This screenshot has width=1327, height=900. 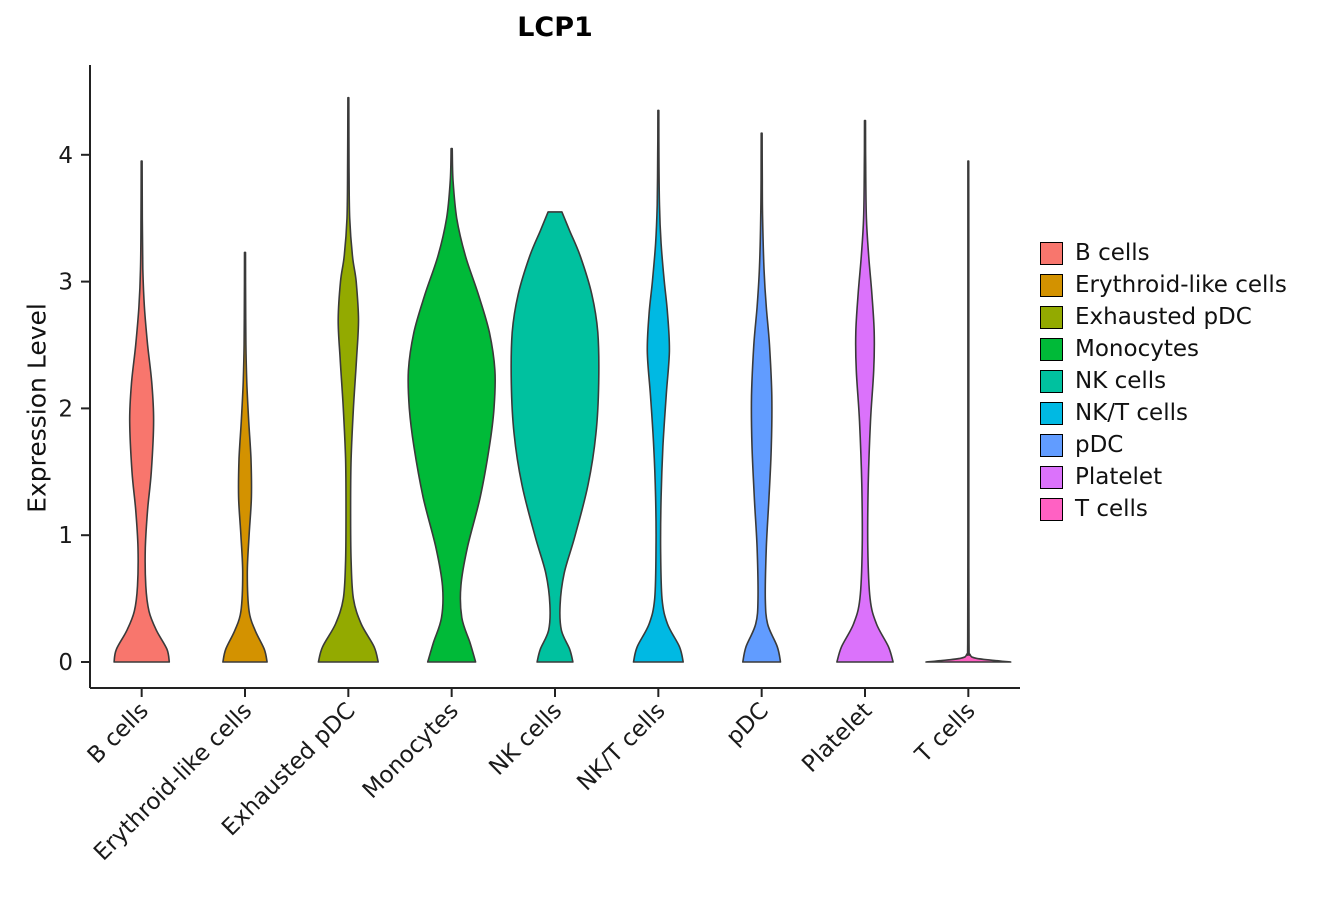 I want to click on legend-item: B cells, so click(x=1163, y=253).